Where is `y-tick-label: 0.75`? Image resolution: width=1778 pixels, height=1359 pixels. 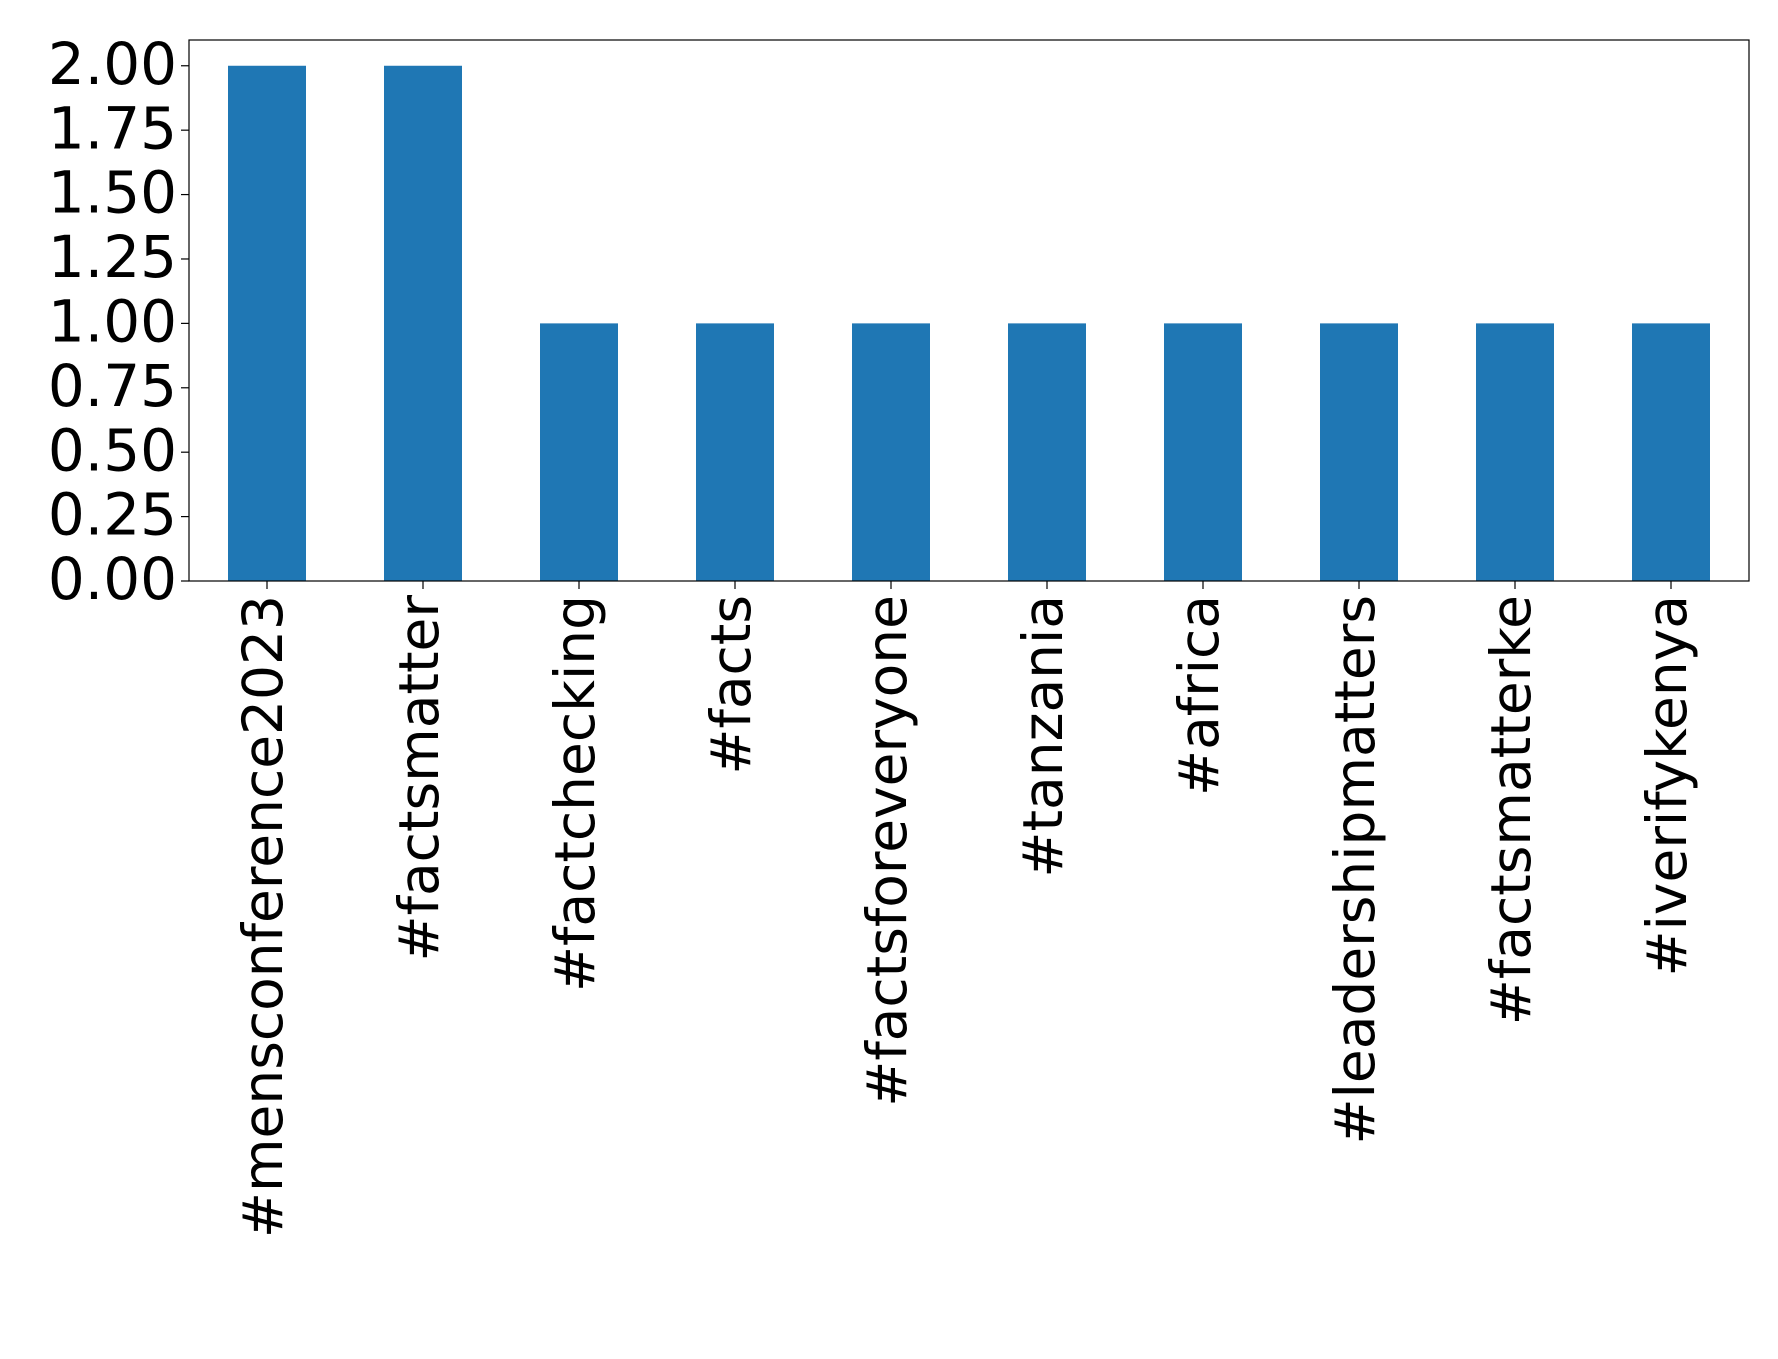
y-tick-label: 0.75 is located at coordinates (112, 386).